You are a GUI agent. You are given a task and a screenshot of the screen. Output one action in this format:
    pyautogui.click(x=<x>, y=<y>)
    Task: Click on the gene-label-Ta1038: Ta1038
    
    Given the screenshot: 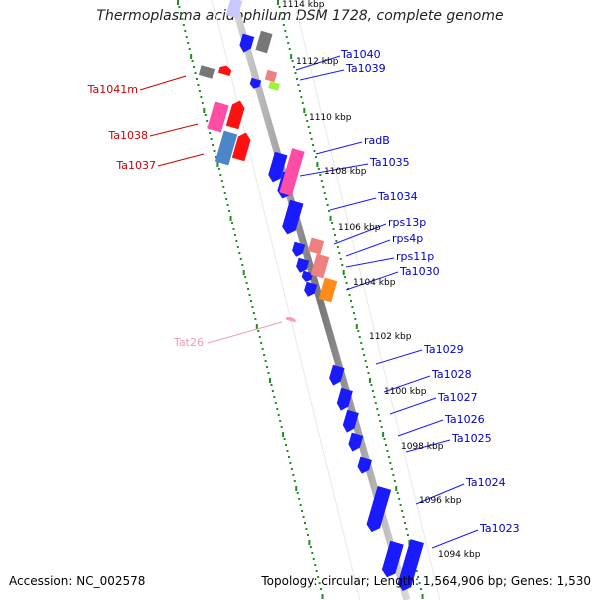 What is the action you would take?
    pyautogui.click(x=127, y=135)
    